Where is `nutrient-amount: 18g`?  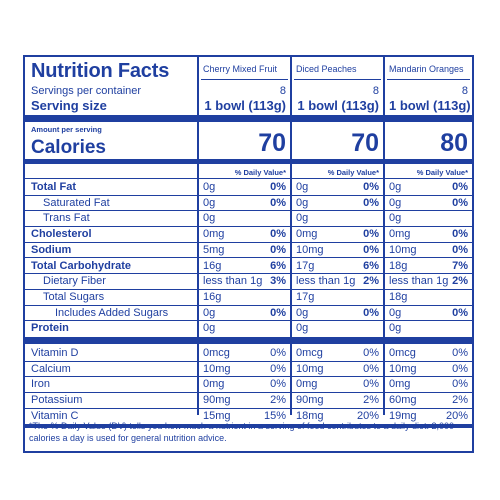 nutrient-amount: 18g is located at coordinates (398, 296).